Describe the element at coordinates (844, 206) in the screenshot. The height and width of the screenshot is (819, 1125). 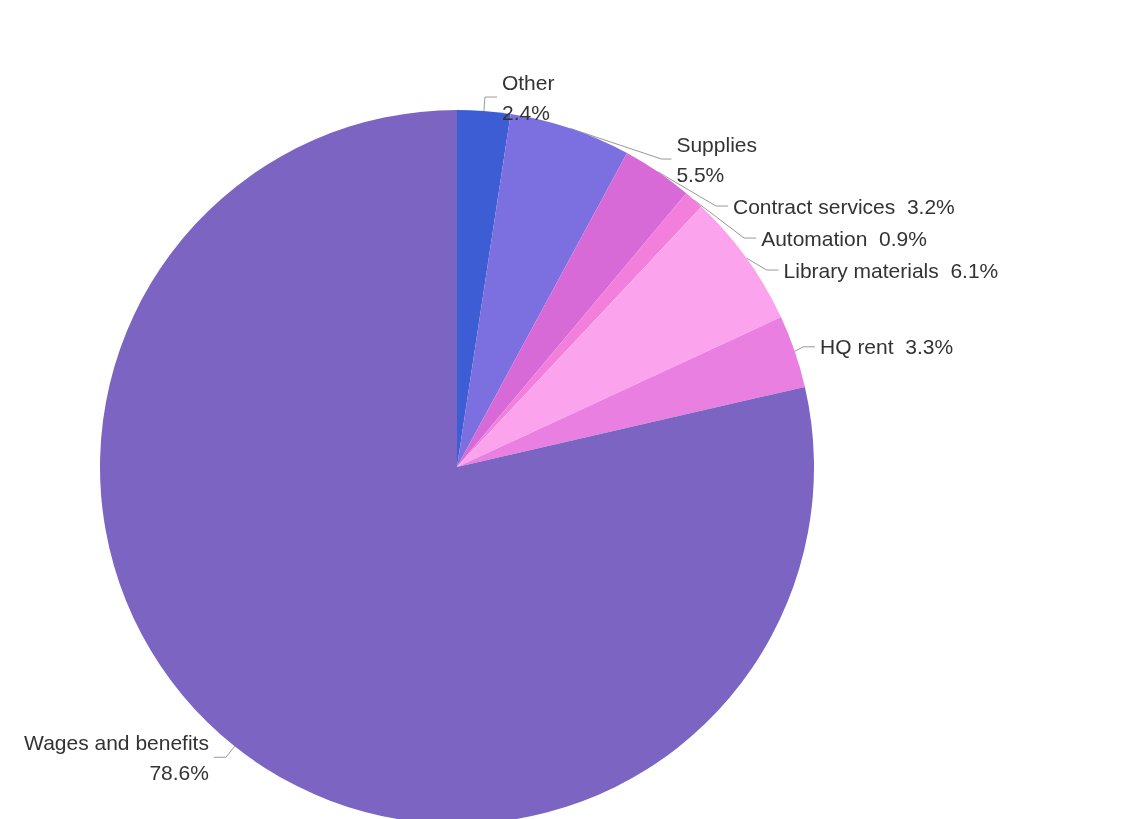
I see `slice-label: Contract services 3.2%` at that location.